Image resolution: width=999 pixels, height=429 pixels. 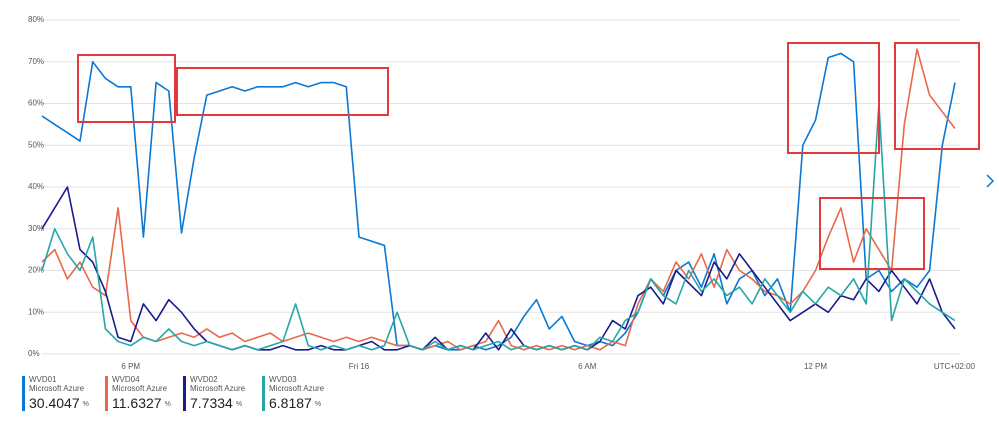 What do you see at coordinates (36, 103) in the screenshot?
I see `y-tick-label: 60%` at bounding box center [36, 103].